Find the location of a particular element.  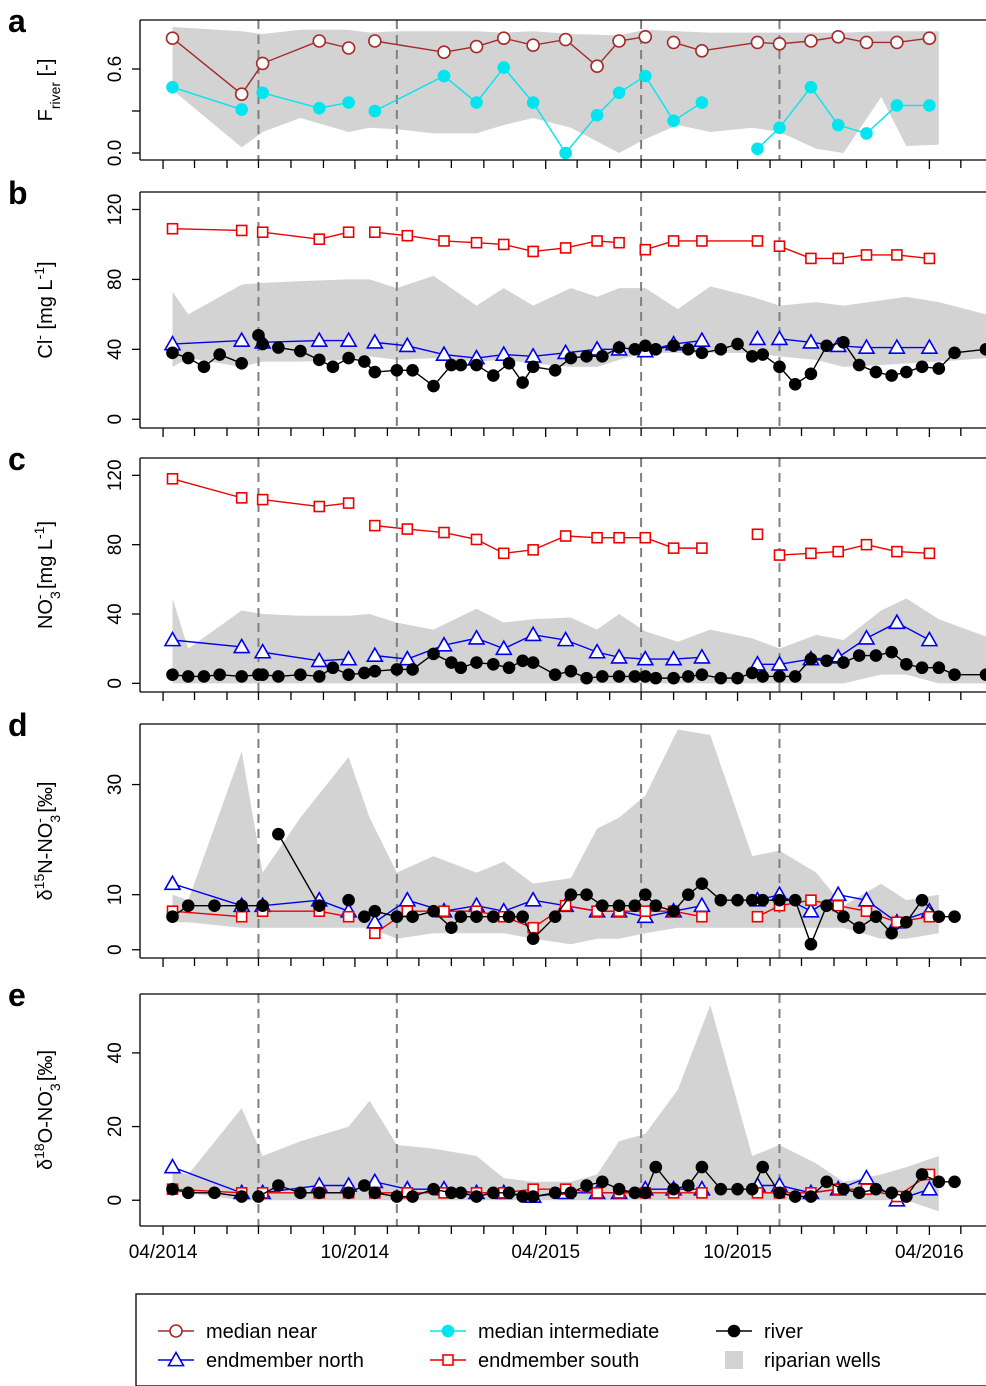

panel-letter: e is located at coordinates (17, 995).